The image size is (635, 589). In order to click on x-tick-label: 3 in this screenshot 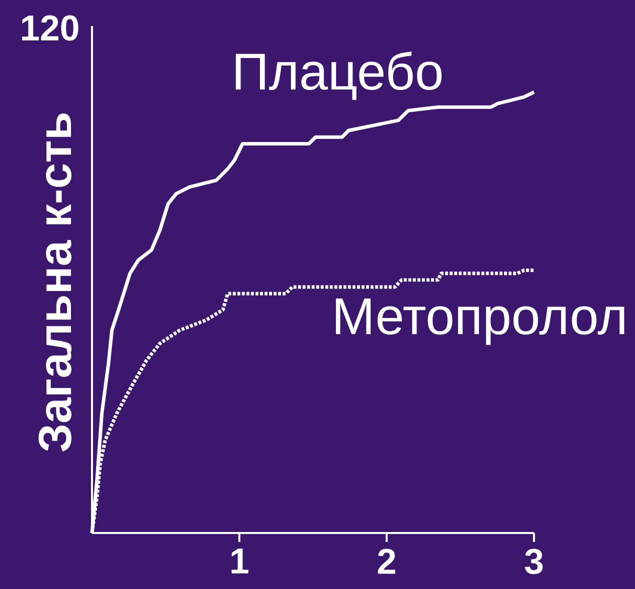, I will do `click(533, 561)`.